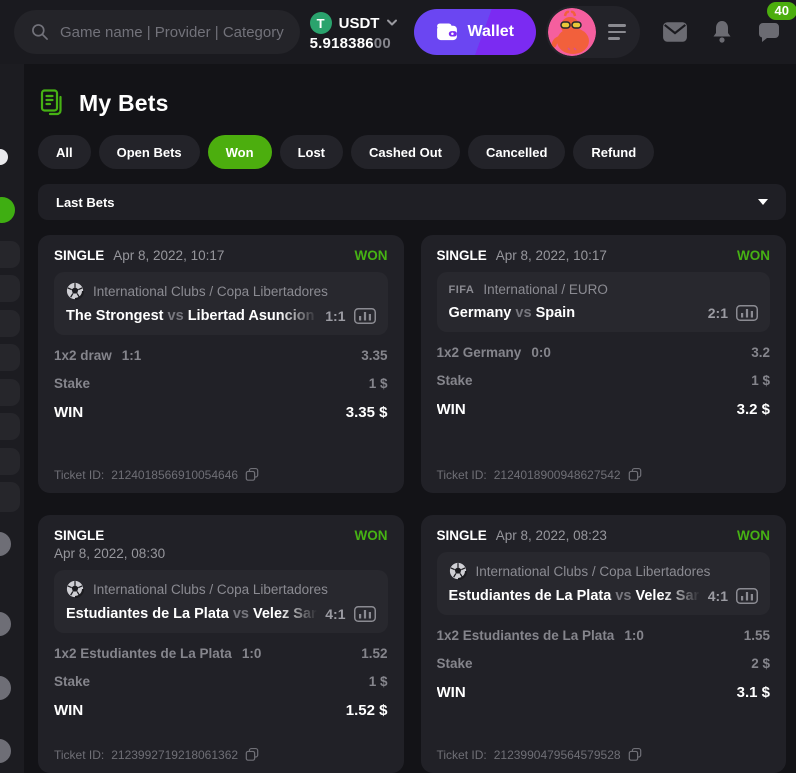  What do you see at coordinates (405, 152) in the screenshot?
I see `filter-pill-cashed-out: Cashed Out` at bounding box center [405, 152].